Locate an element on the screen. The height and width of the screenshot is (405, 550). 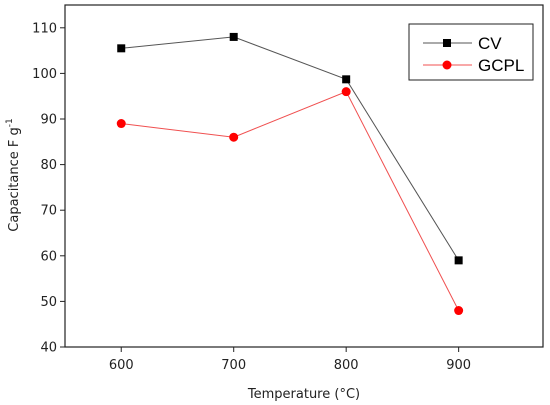
y-tick-label-110: 110 is located at coordinates (44, 28).